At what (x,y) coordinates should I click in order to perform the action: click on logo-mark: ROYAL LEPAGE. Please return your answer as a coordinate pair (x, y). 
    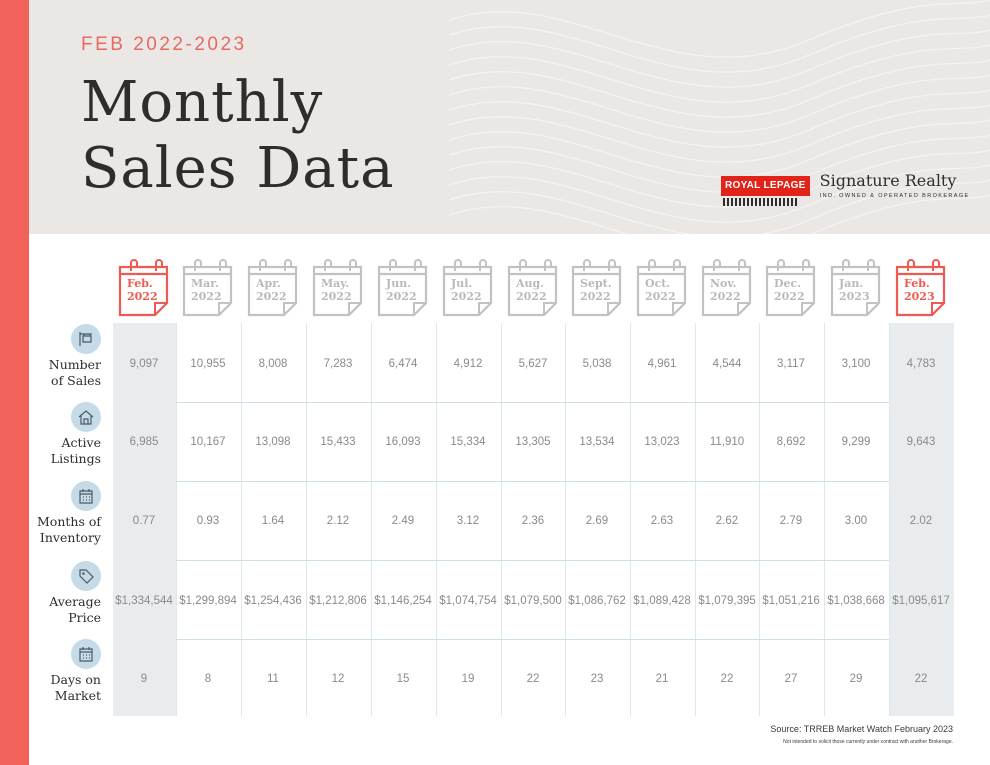
    Looking at the image, I should click on (765, 190).